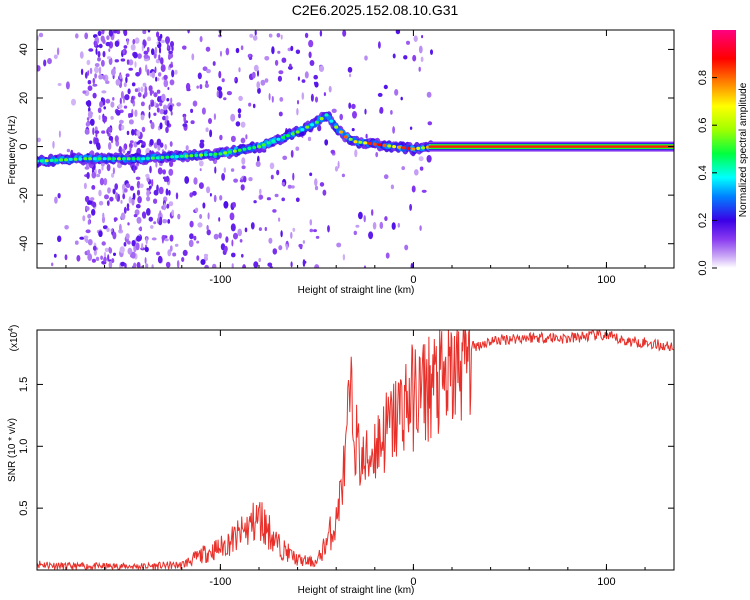 The height and width of the screenshot is (600, 750). What do you see at coordinates (703, 267) in the screenshot?
I see `colorbar-tick-label: 0.0` at bounding box center [703, 267].